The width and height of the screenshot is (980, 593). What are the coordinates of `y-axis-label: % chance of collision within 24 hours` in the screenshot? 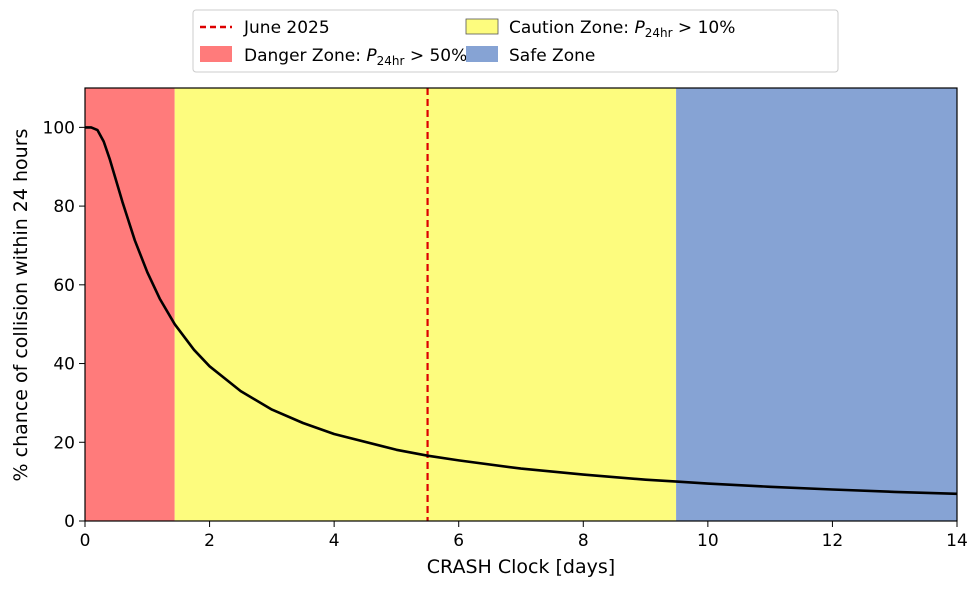 It's located at (21, 305).